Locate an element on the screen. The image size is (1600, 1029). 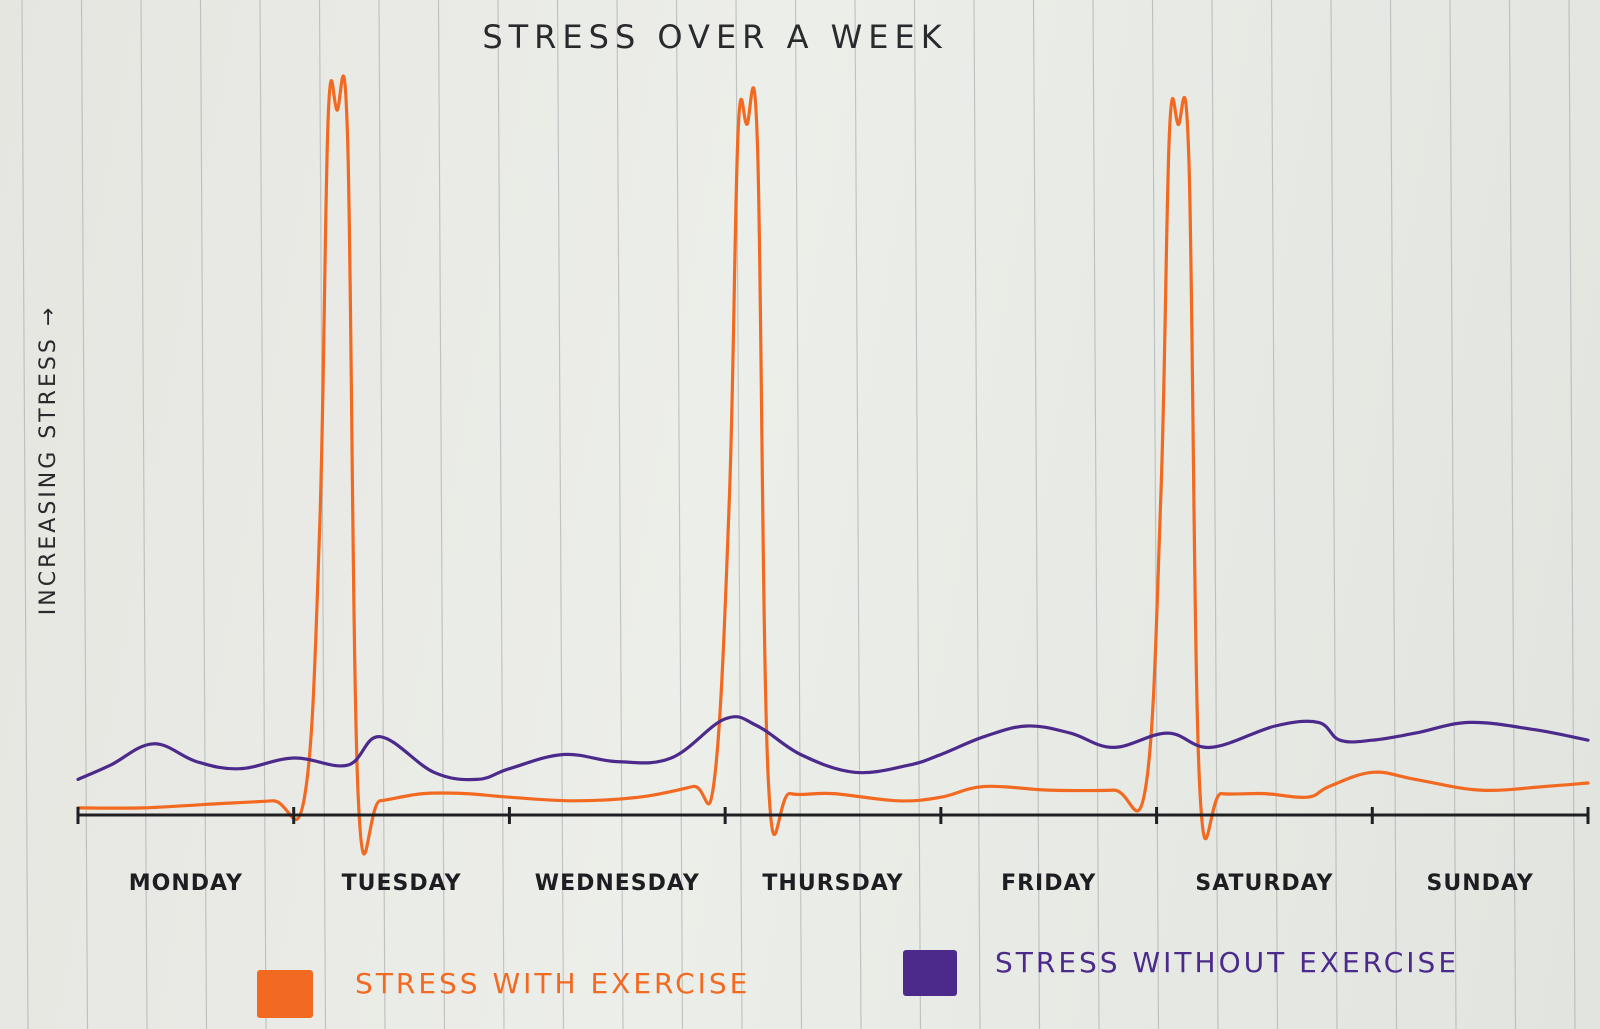
legend-swatch-with-exercise is located at coordinates (285, 994).